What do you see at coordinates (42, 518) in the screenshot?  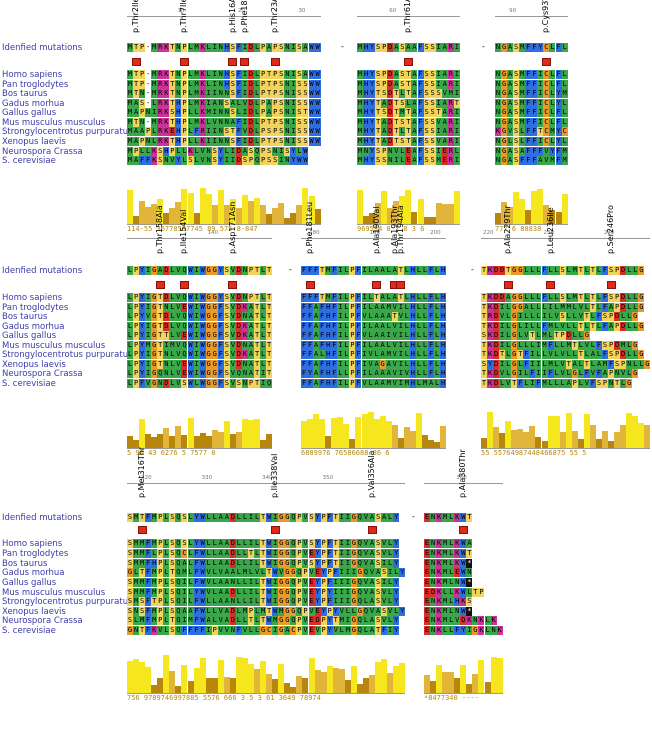 I see `identified-mutations-label: Idenfied mutations` at bounding box center [42, 518].